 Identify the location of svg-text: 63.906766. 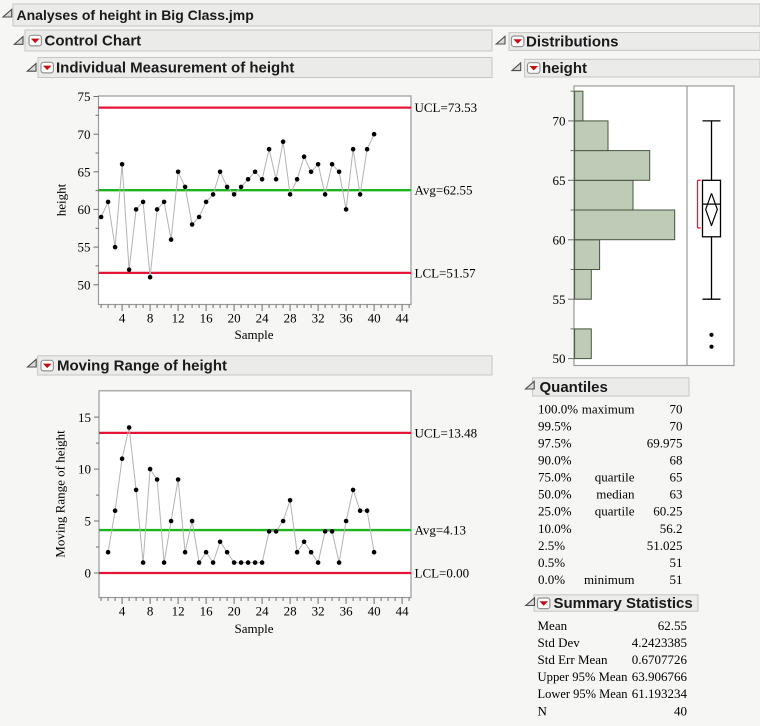
(660, 676).